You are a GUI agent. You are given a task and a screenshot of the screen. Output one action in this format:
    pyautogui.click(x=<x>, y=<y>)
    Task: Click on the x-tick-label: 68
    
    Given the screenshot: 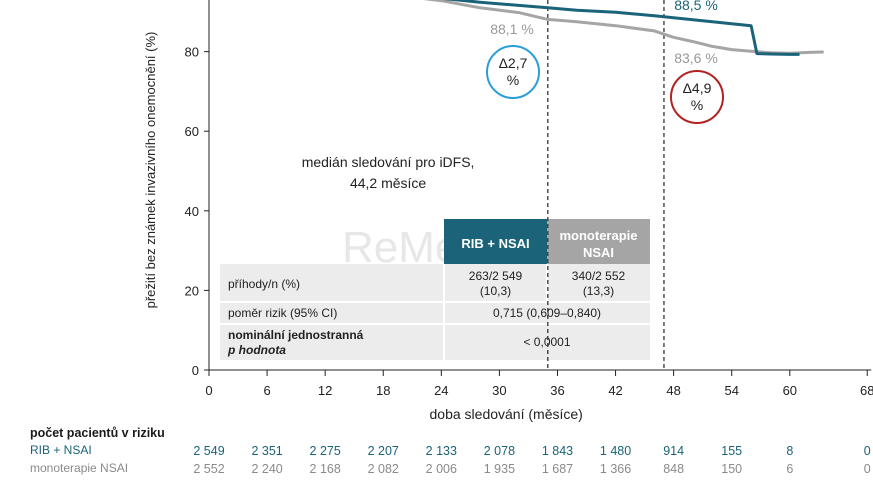 What is the action you would take?
    pyautogui.click(x=866, y=390)
    